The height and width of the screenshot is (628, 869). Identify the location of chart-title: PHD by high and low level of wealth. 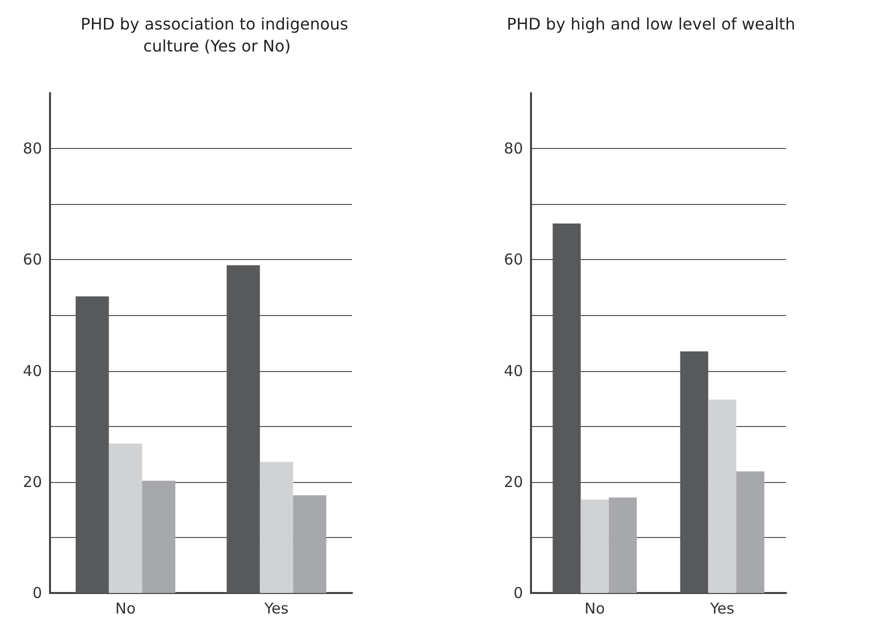
(651, 24).